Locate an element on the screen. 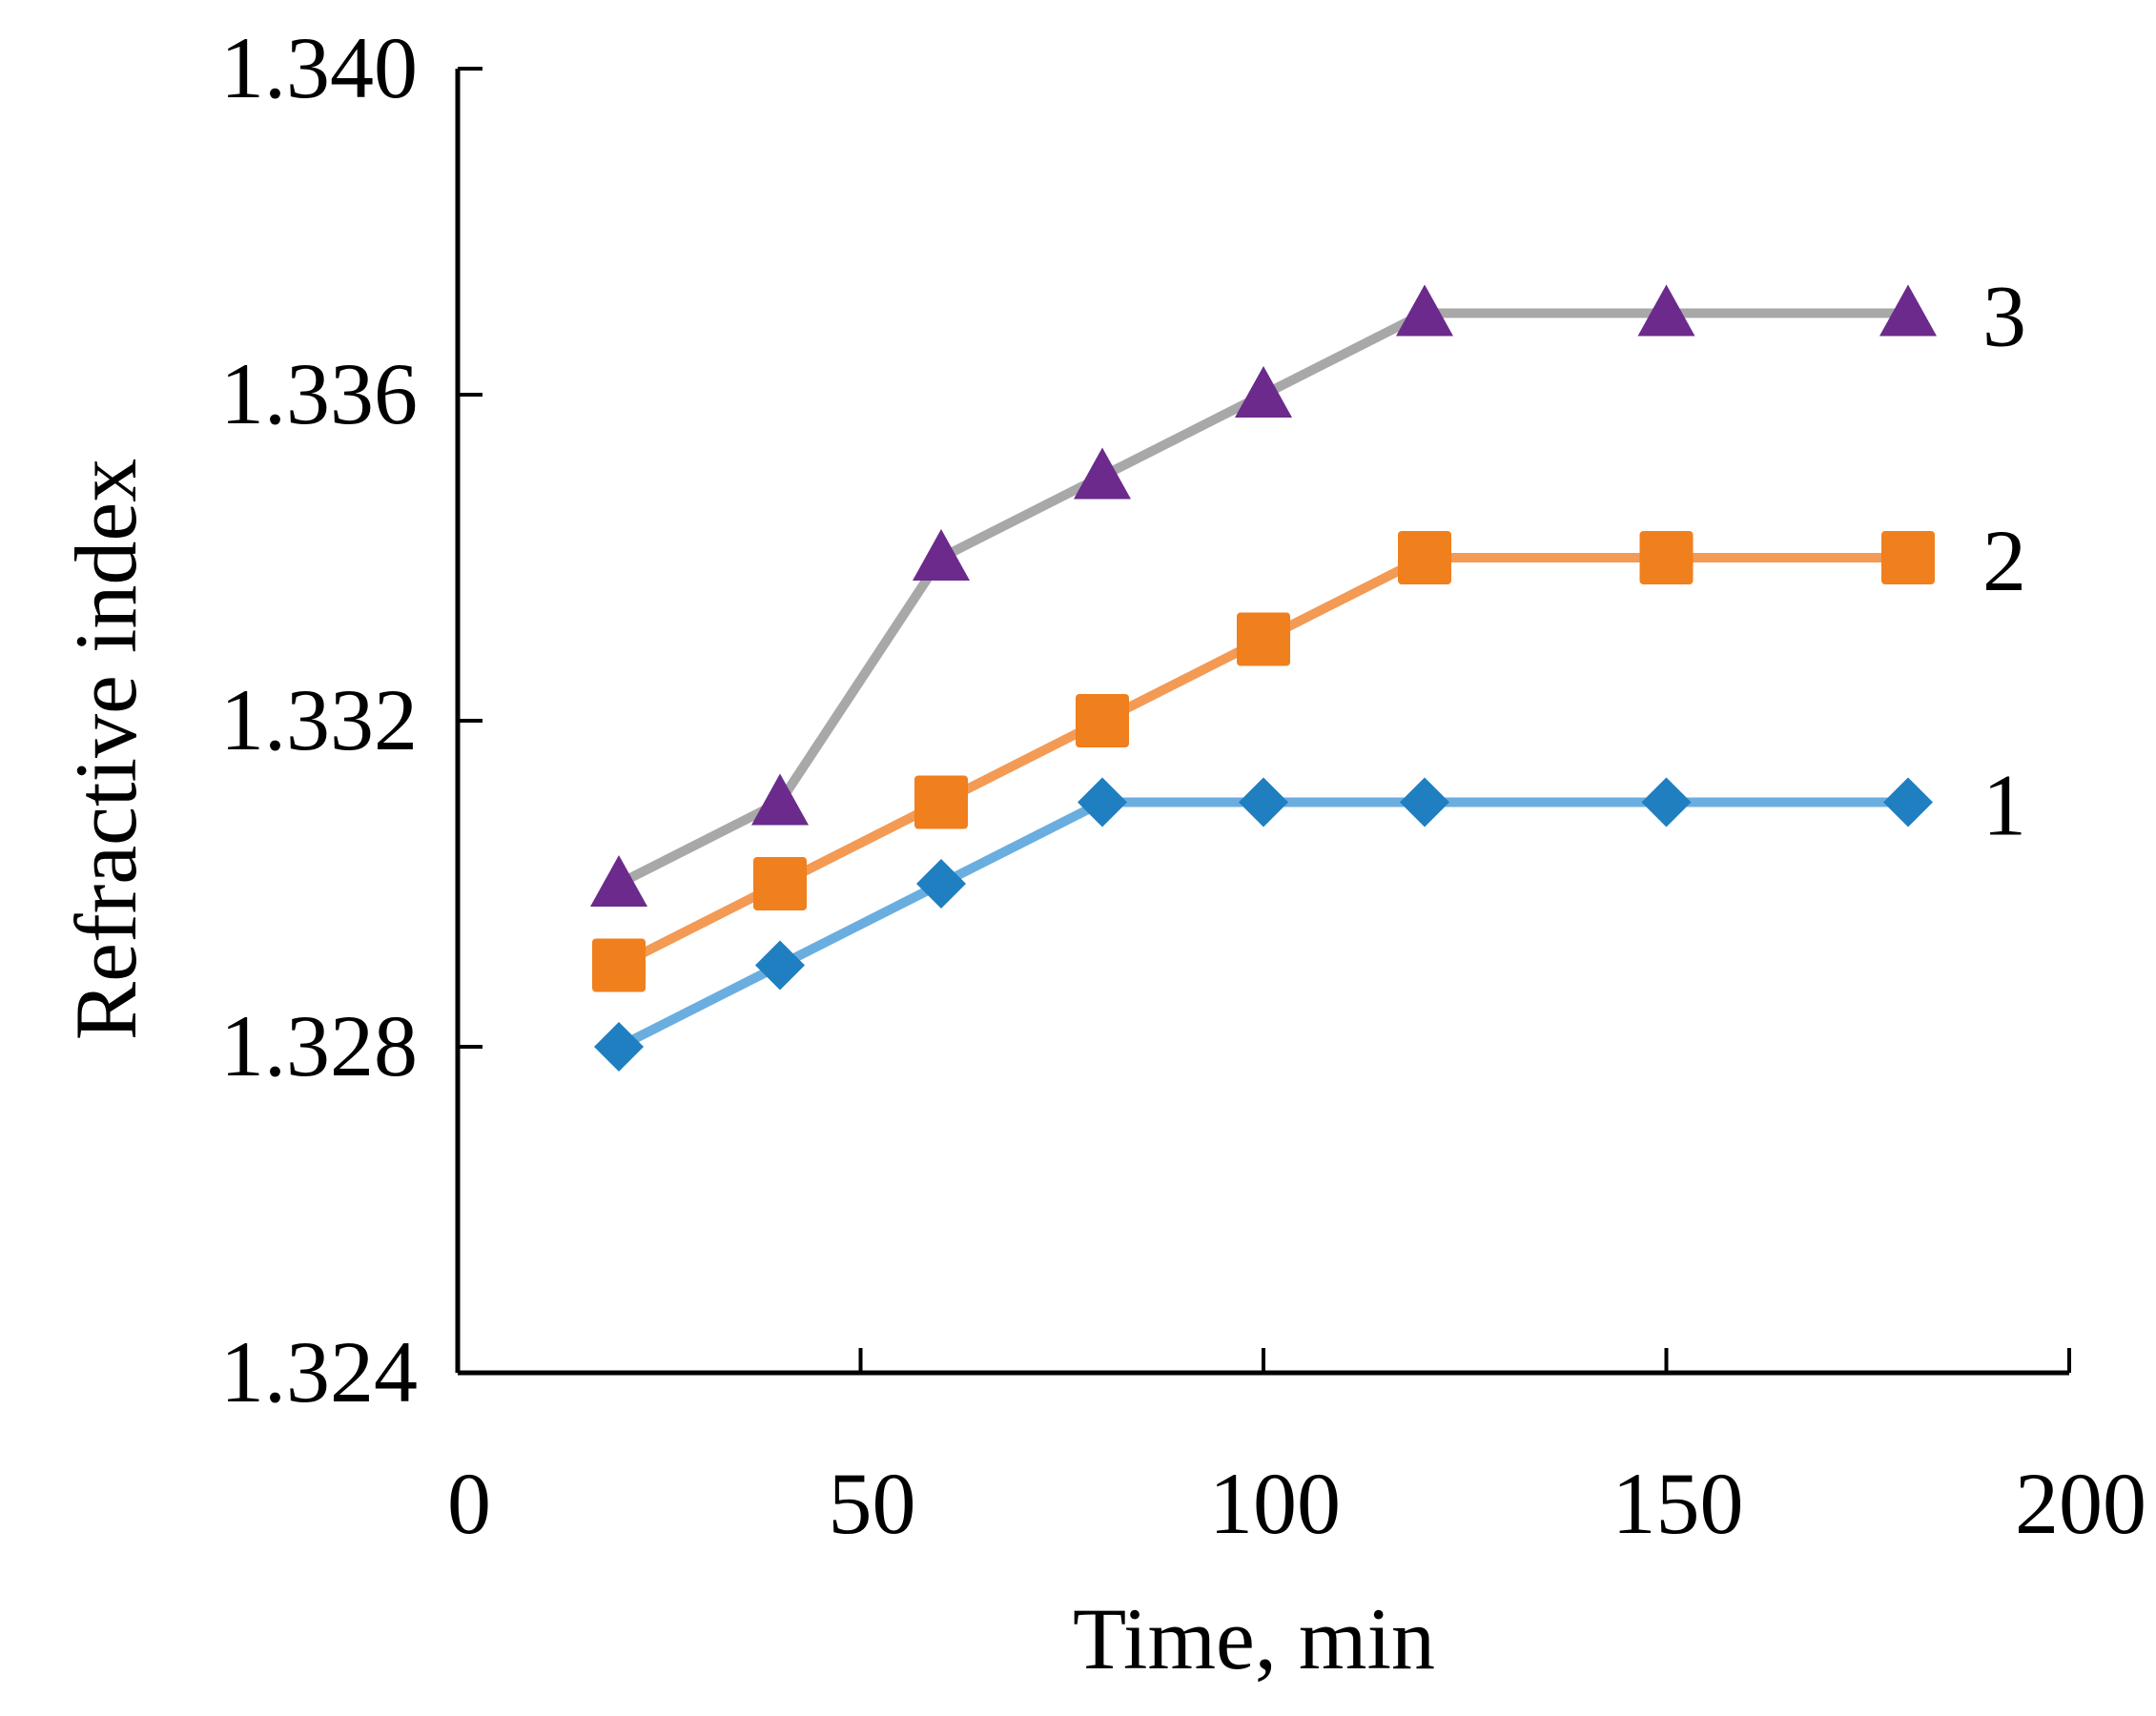 Image resolution: width=2156 pixels, height=1716 pixels. x-axis-title: Time, min is located at coordinates (1254, 1638).